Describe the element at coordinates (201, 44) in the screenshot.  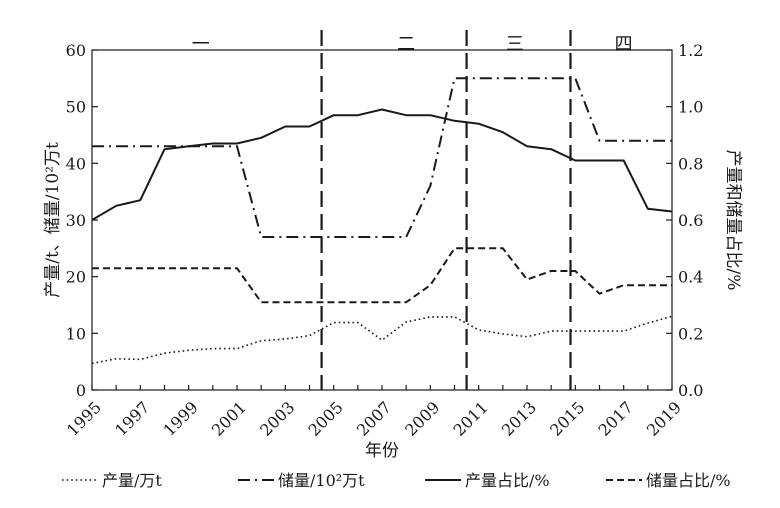
I see `phase-label: 一` at that location.